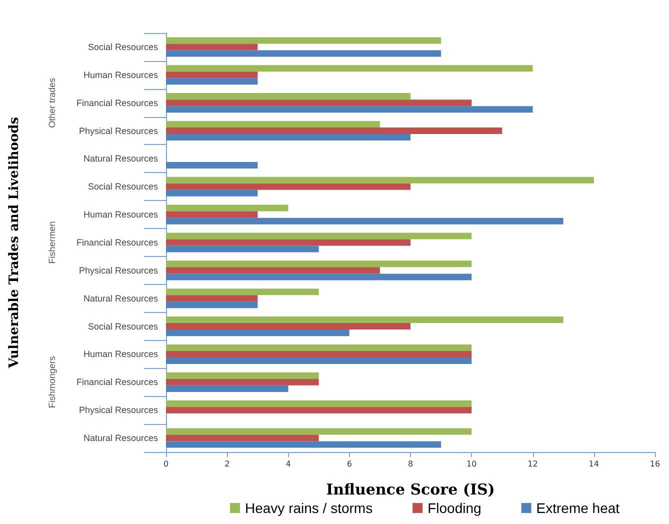 This screenshot has height=524, width=669. I want to click on x-tick-label: 16, so click(655, 464).